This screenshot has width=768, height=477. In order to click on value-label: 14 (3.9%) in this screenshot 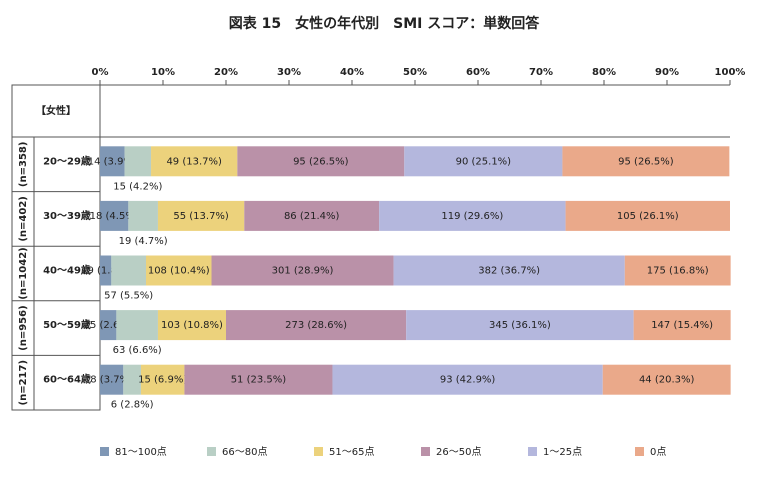, I will do `click(112, 161)`.